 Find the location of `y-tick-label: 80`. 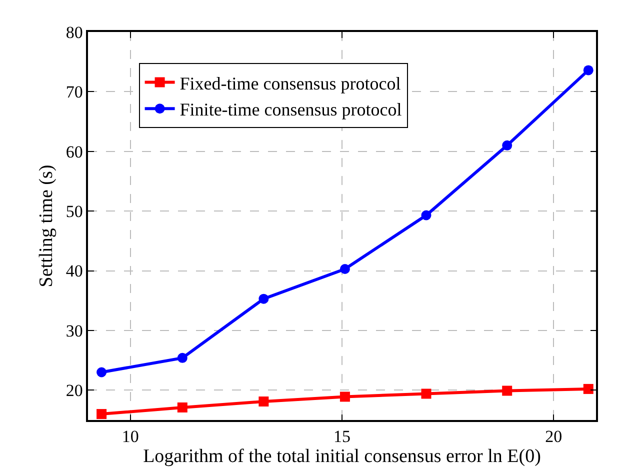

y-tick-label: 80 is located at coordinates (74, 32).